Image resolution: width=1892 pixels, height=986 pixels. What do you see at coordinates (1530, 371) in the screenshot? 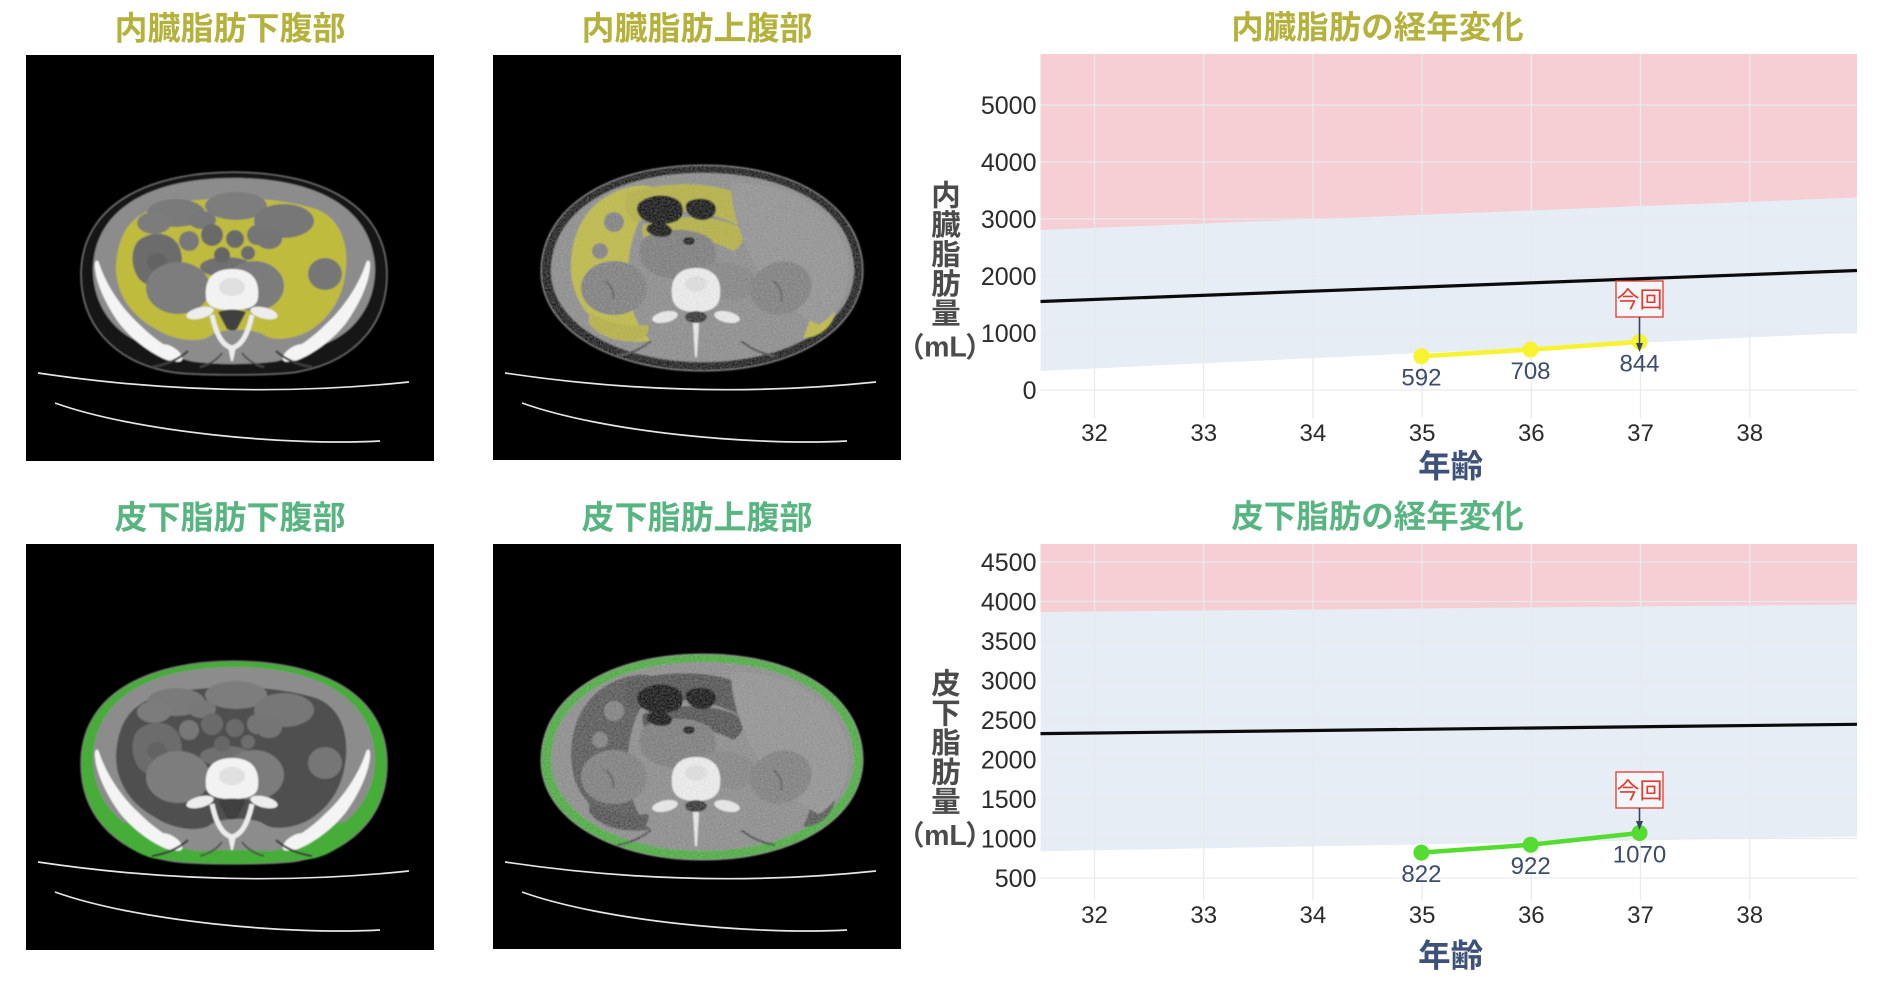
I see `svg-text: 708` at bounding box center [1530, 371].